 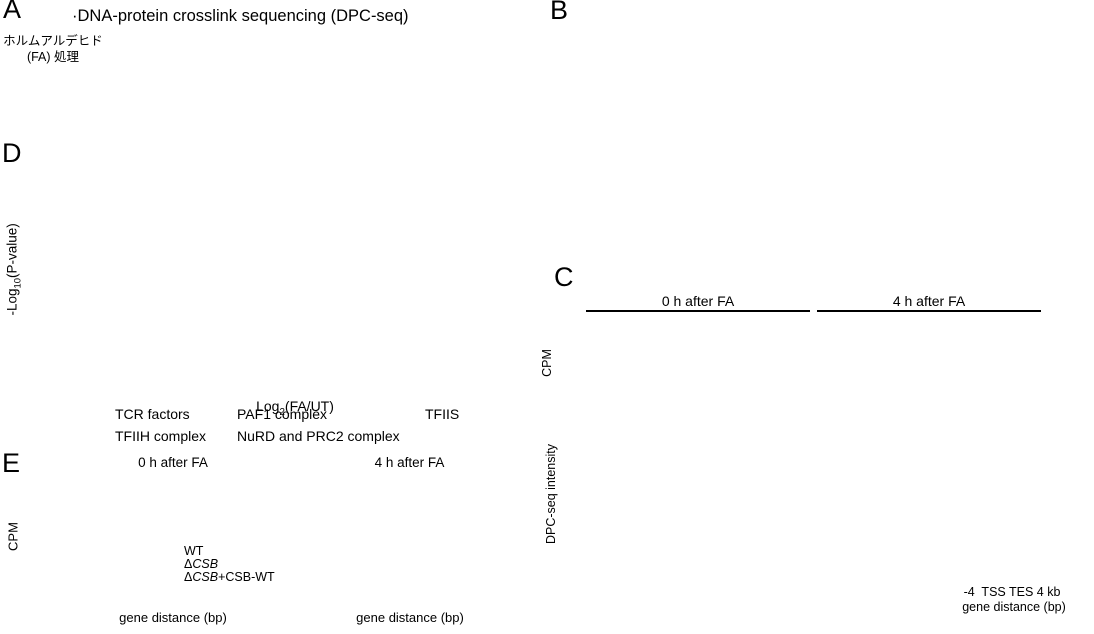 I want to click on e-legend-dcsb-rescue: ΔCSB+CSB-WT, so click(x=220, y=577).